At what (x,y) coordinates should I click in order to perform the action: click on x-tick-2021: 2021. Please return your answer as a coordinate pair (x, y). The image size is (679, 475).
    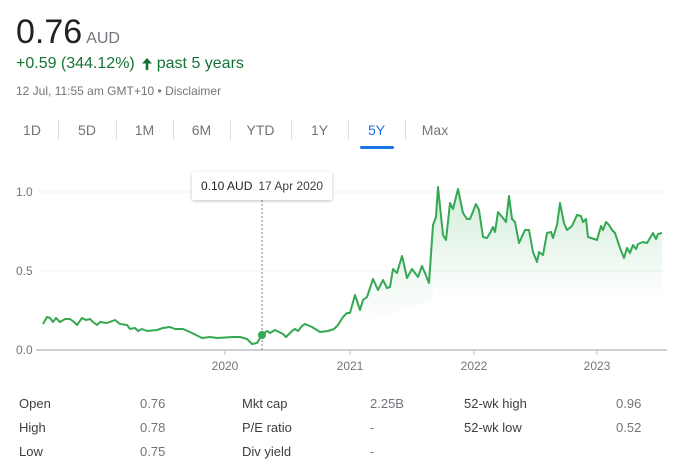
    Looking at the image, I should click on (350, 366).